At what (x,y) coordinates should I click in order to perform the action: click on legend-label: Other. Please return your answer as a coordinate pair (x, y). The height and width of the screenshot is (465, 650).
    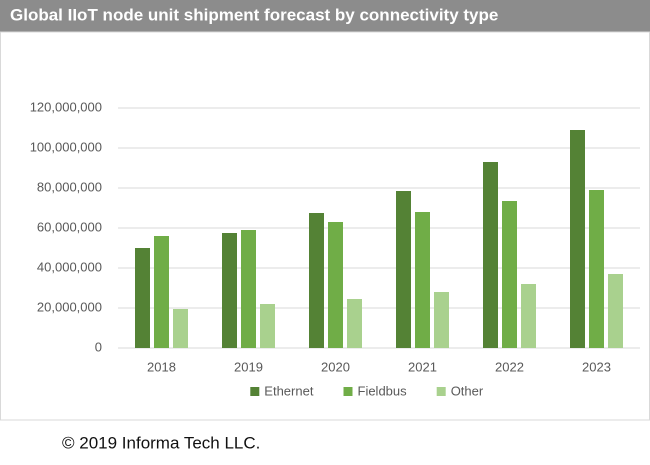
    Looking at the image, I should click on (467, 390).